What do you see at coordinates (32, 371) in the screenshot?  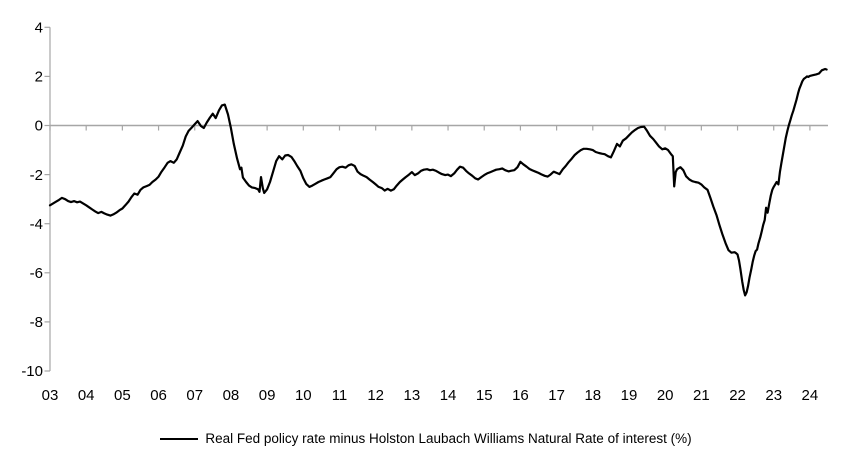 I see `y-axis-label: -10` at bounding box center [32, 371].